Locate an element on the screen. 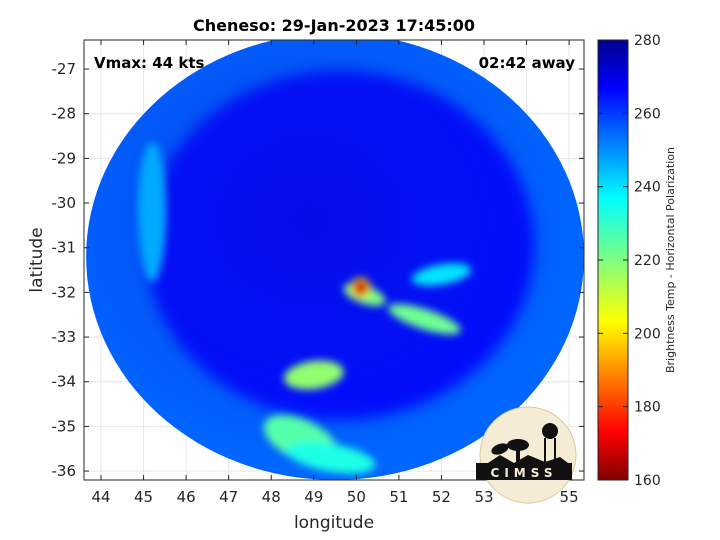  x-tick-label: 46 is located at coordinates (186, 497).